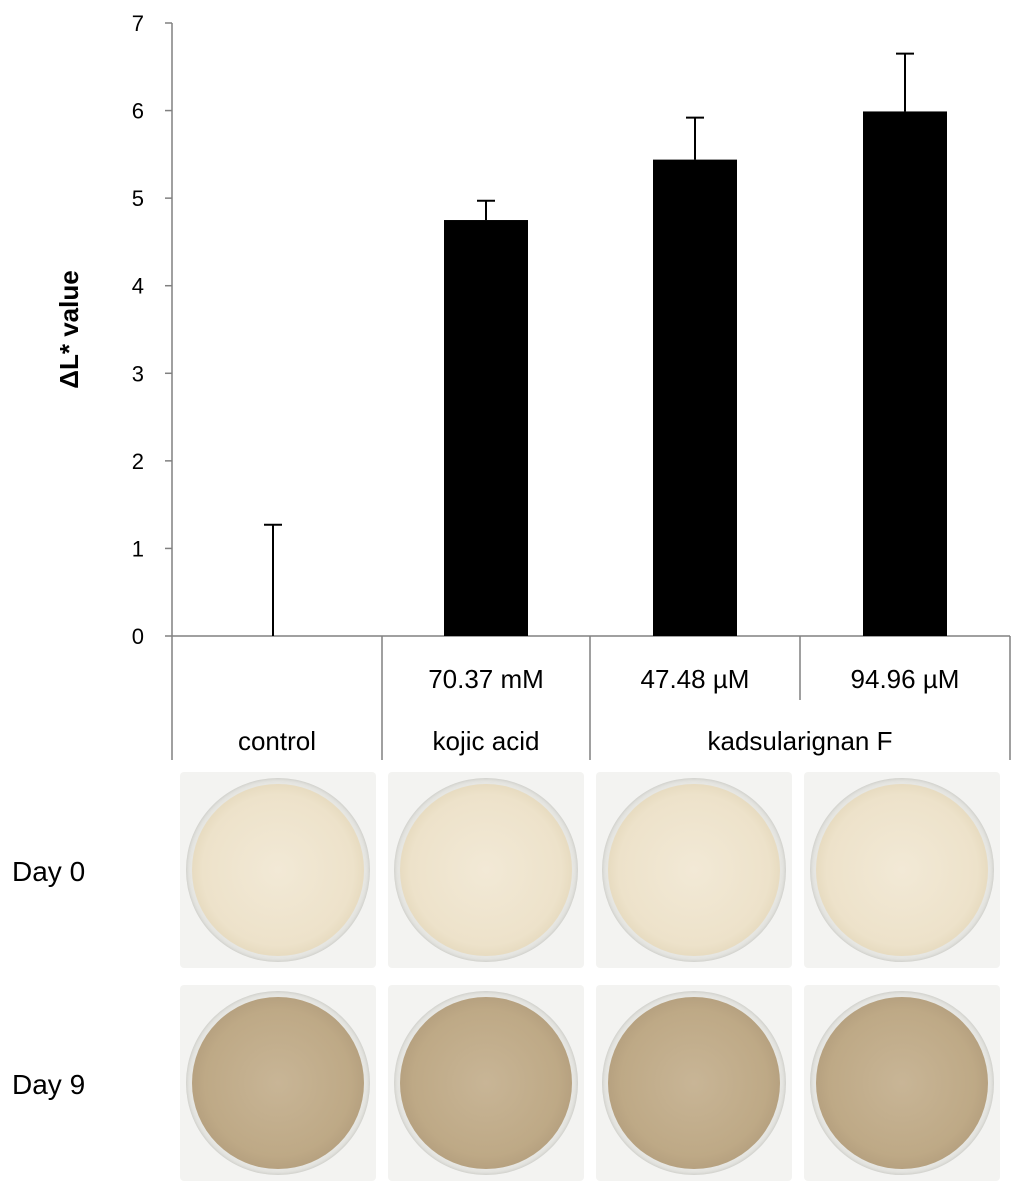 The width and height of the screenshot is (1024, 1192). I want to click on y-tick-label: 6, so click(138, 111).